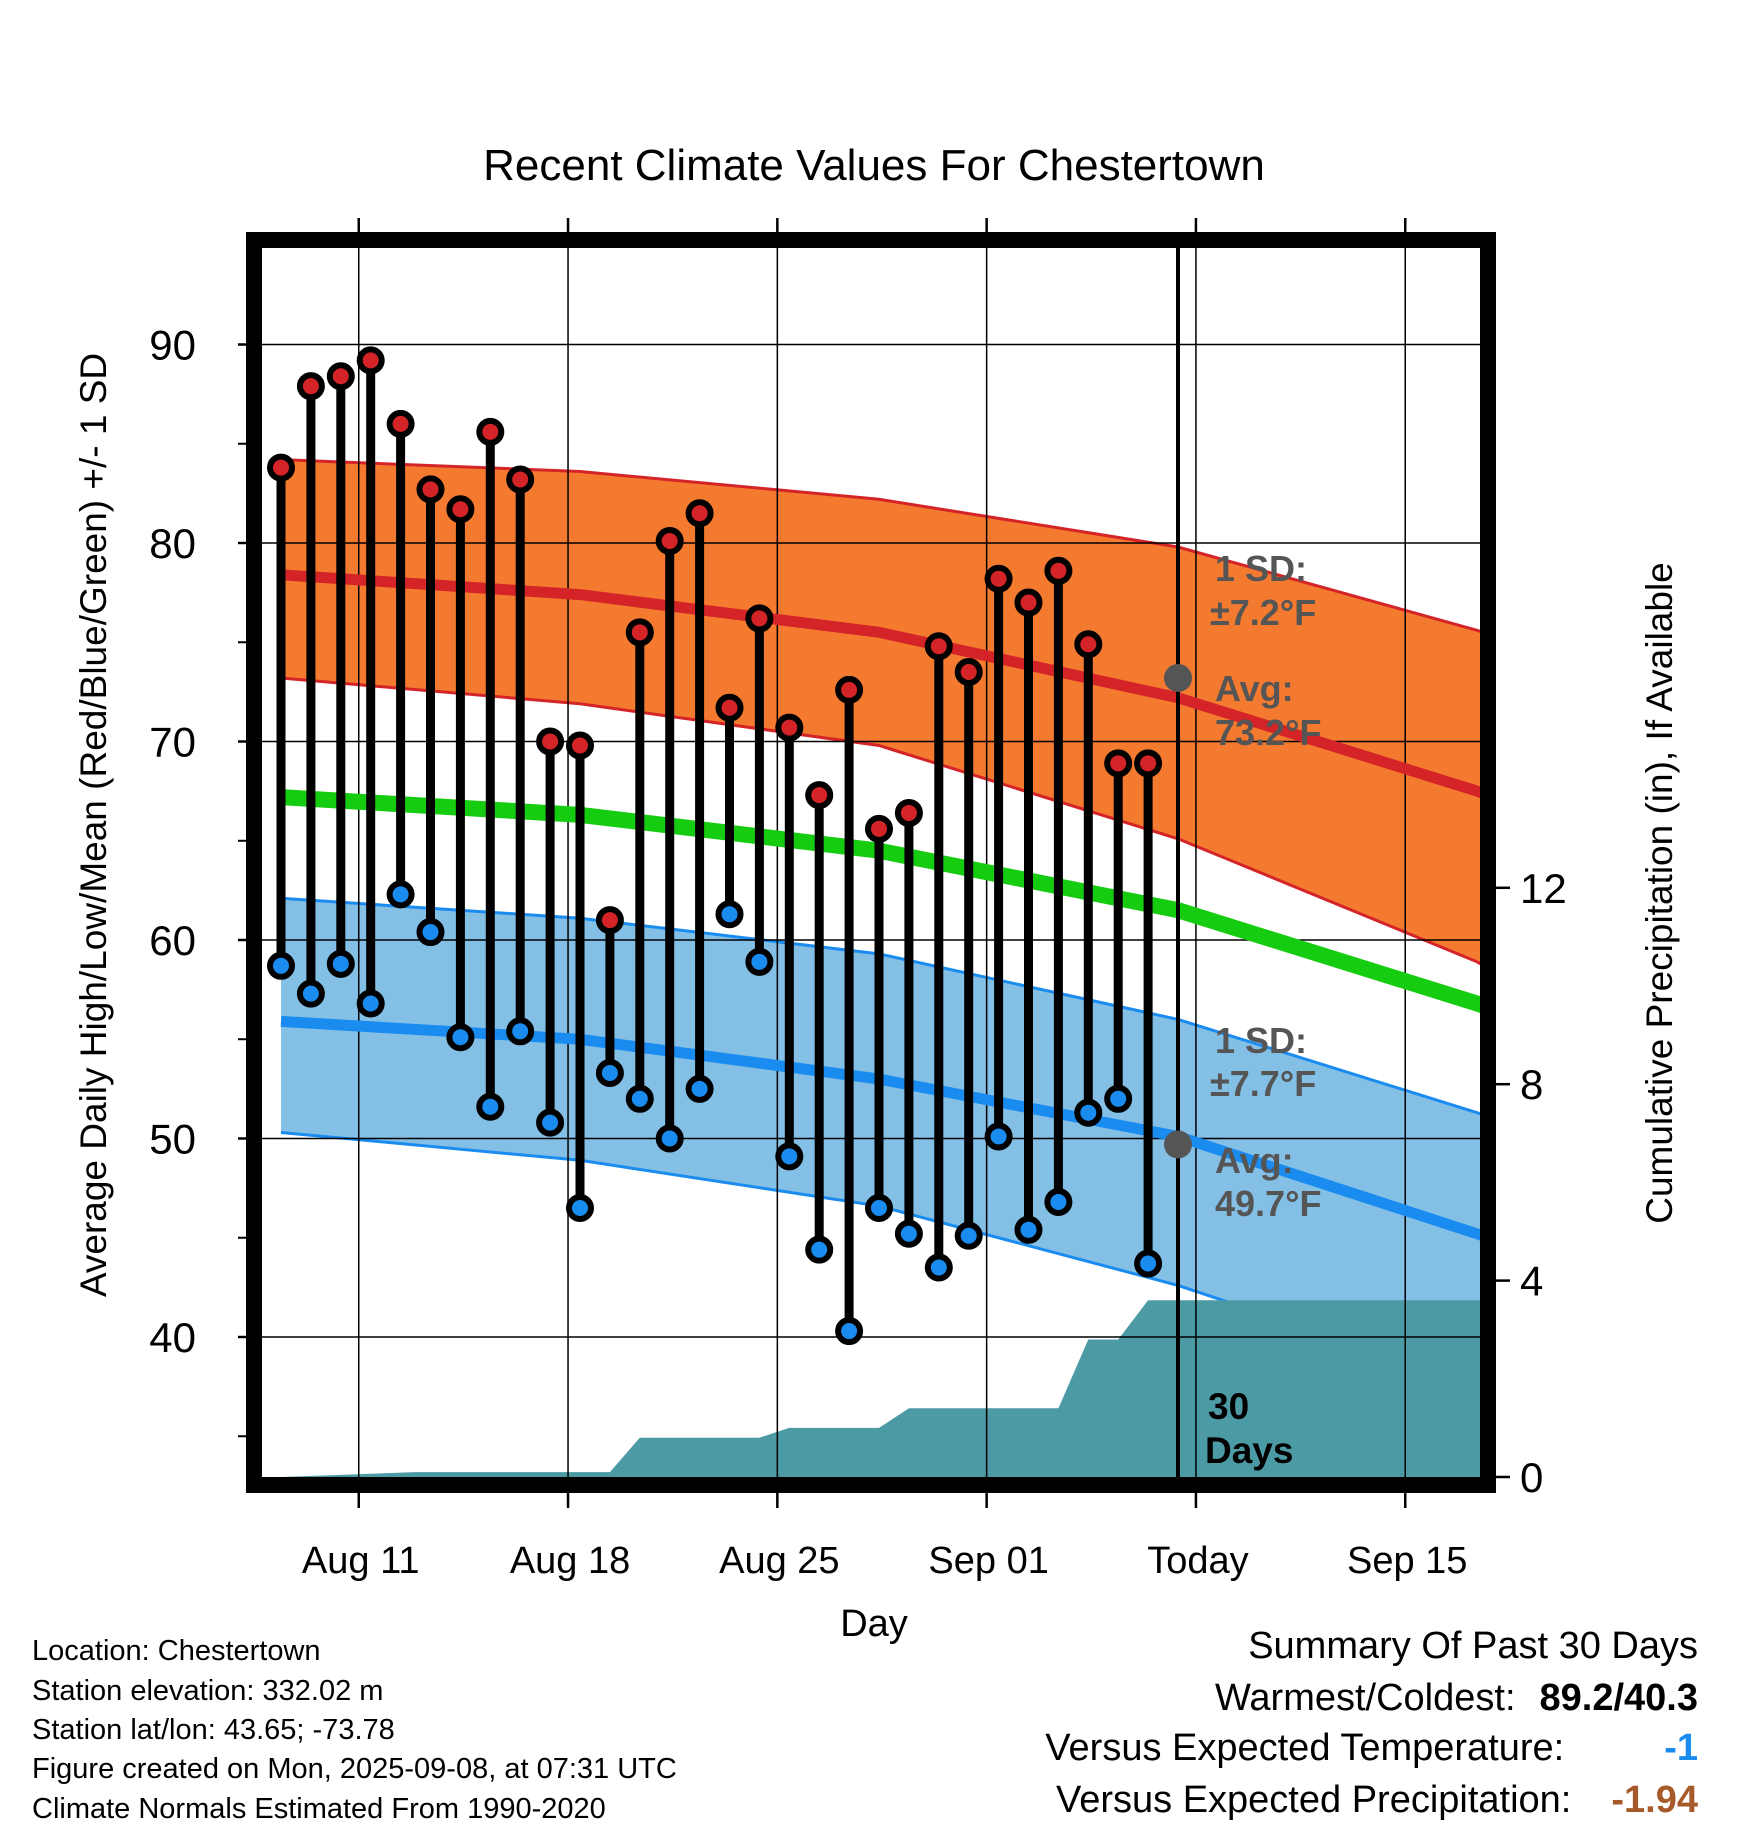  What do you see at coordinates (1229, 1406) in the screenshot?
I see `precip-days-number: 30` at bounding box center [1229, 1406].